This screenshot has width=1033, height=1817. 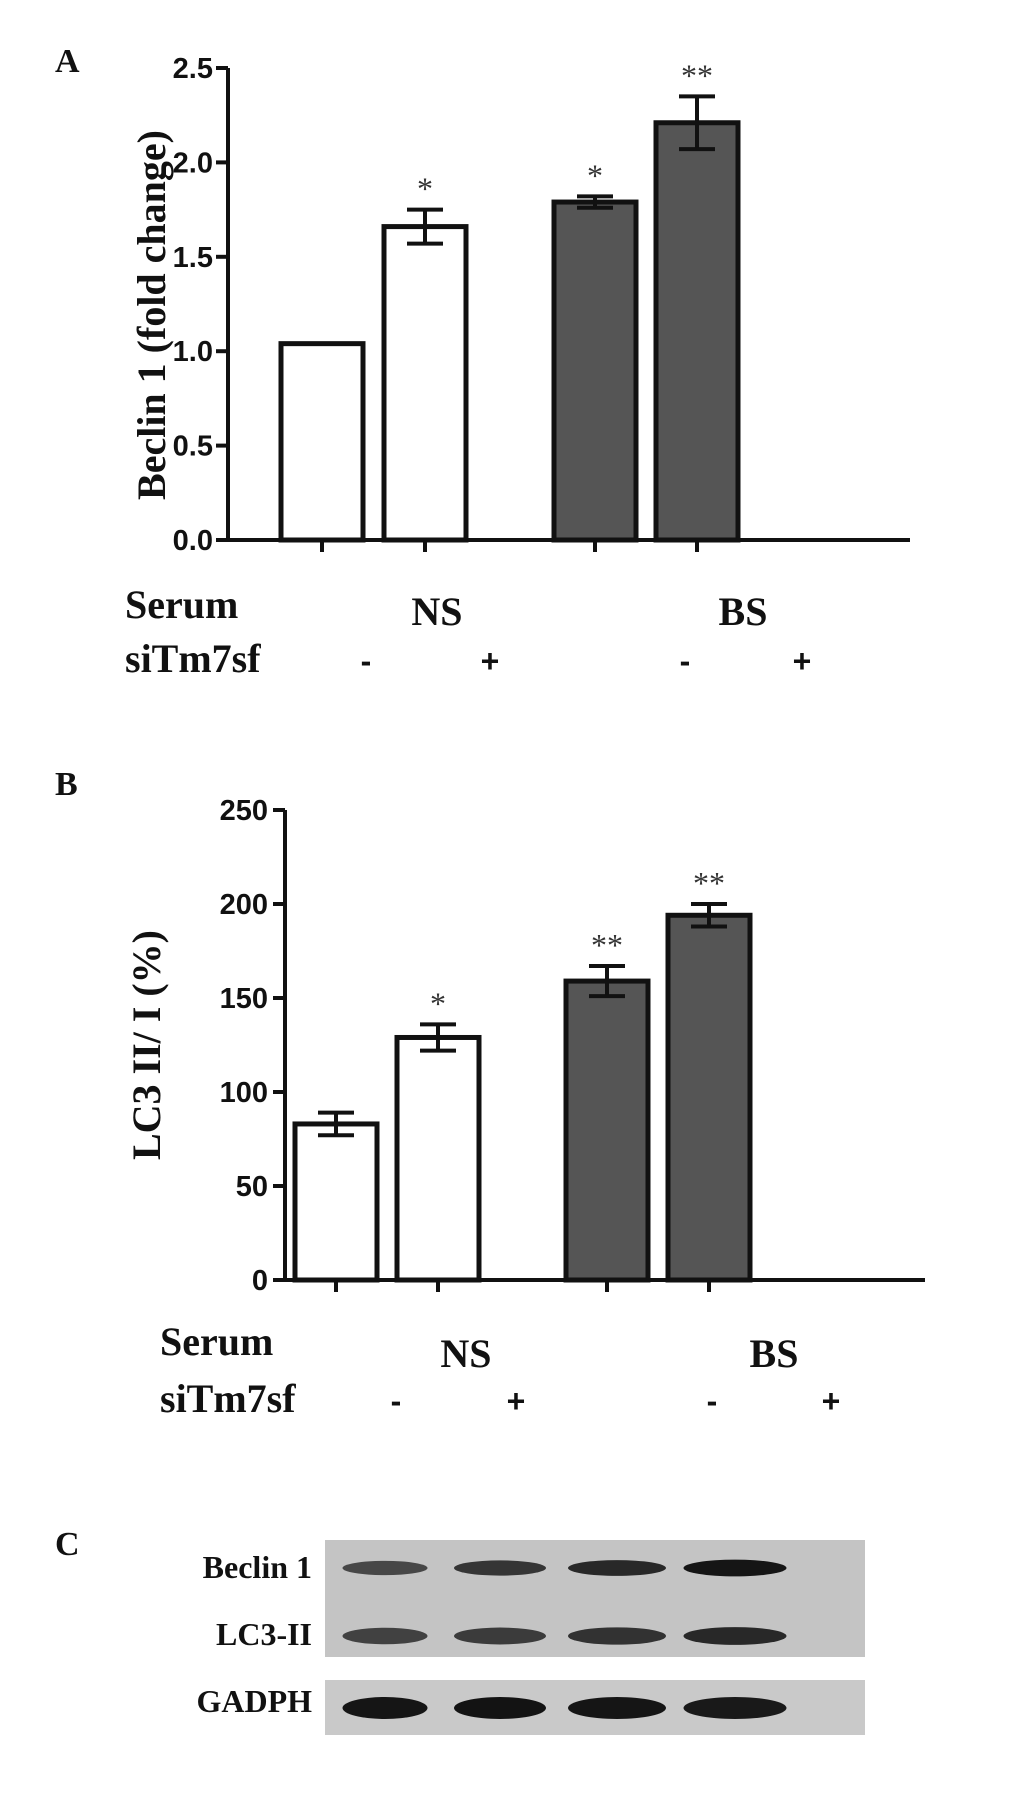 What do you see at coordinates (151, 315) in the screenshot?
I see `chart-a-y-label: Beclin 1 (fold change)` at bounding box center [151, 315].